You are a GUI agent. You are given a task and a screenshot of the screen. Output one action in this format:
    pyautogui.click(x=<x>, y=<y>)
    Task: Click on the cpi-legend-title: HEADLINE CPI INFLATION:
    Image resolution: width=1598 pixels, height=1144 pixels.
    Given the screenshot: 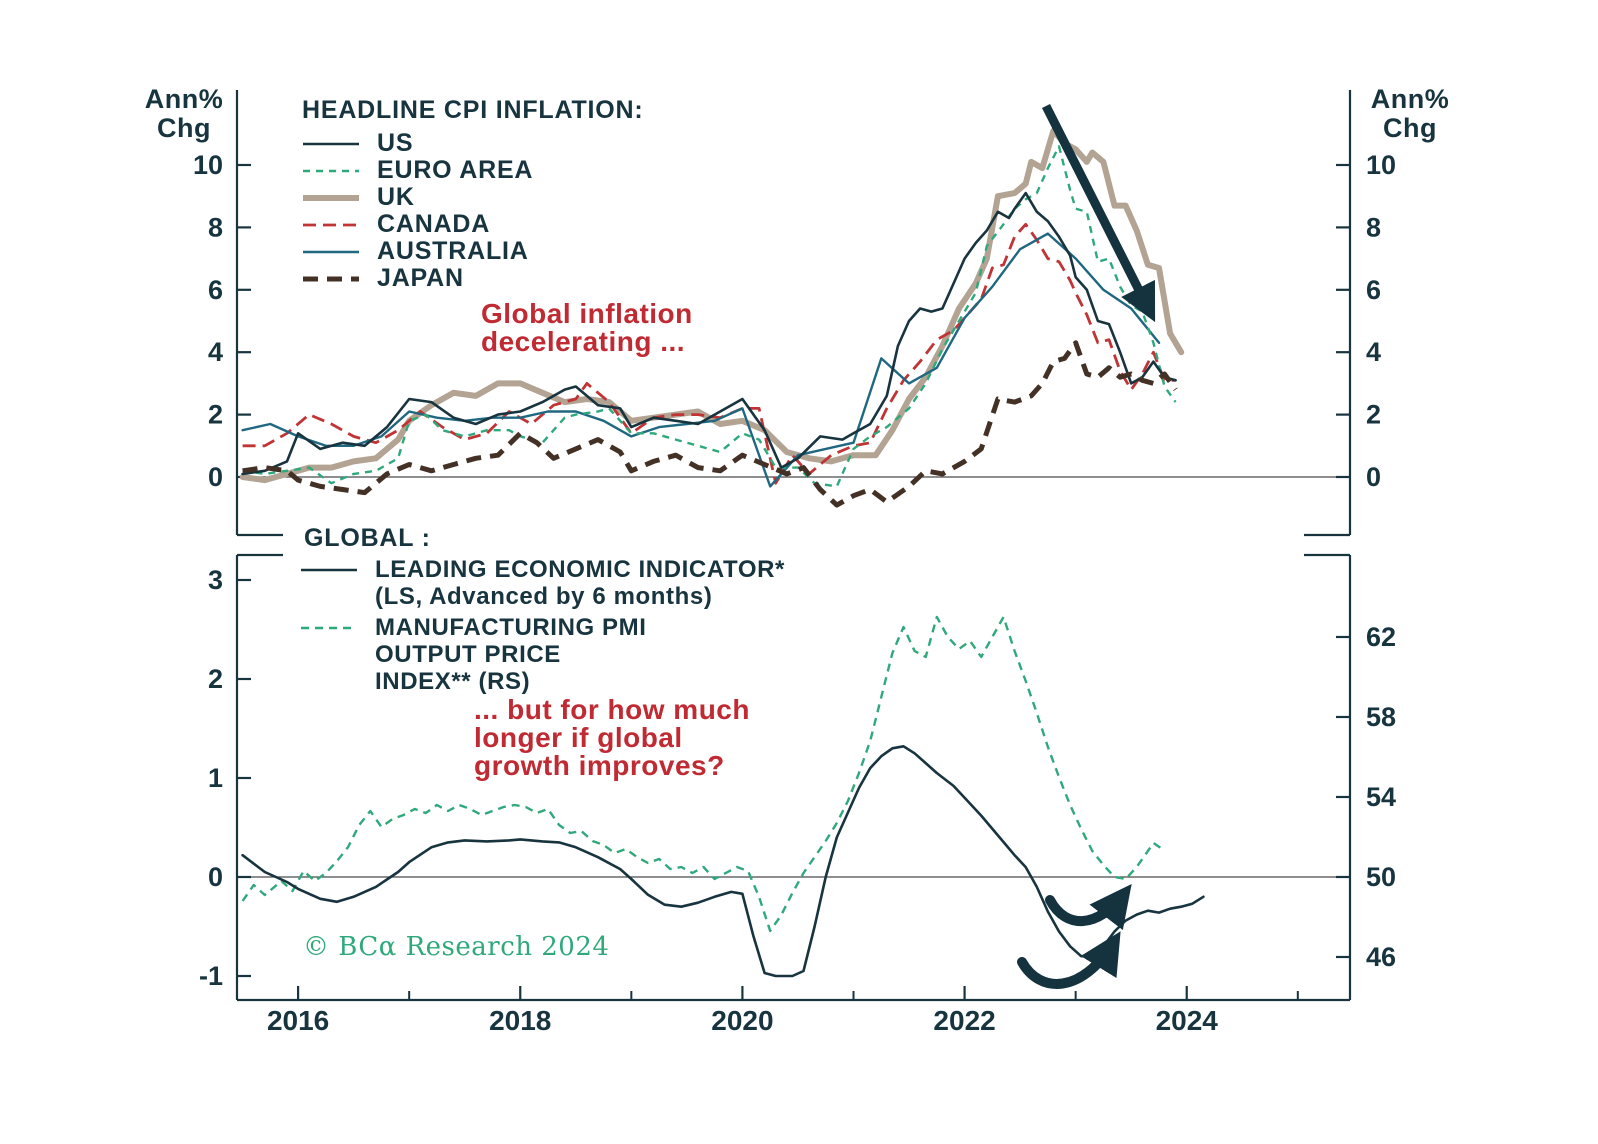 What is the action you would take?
    pyautogui.click(x=473, y=110)
    